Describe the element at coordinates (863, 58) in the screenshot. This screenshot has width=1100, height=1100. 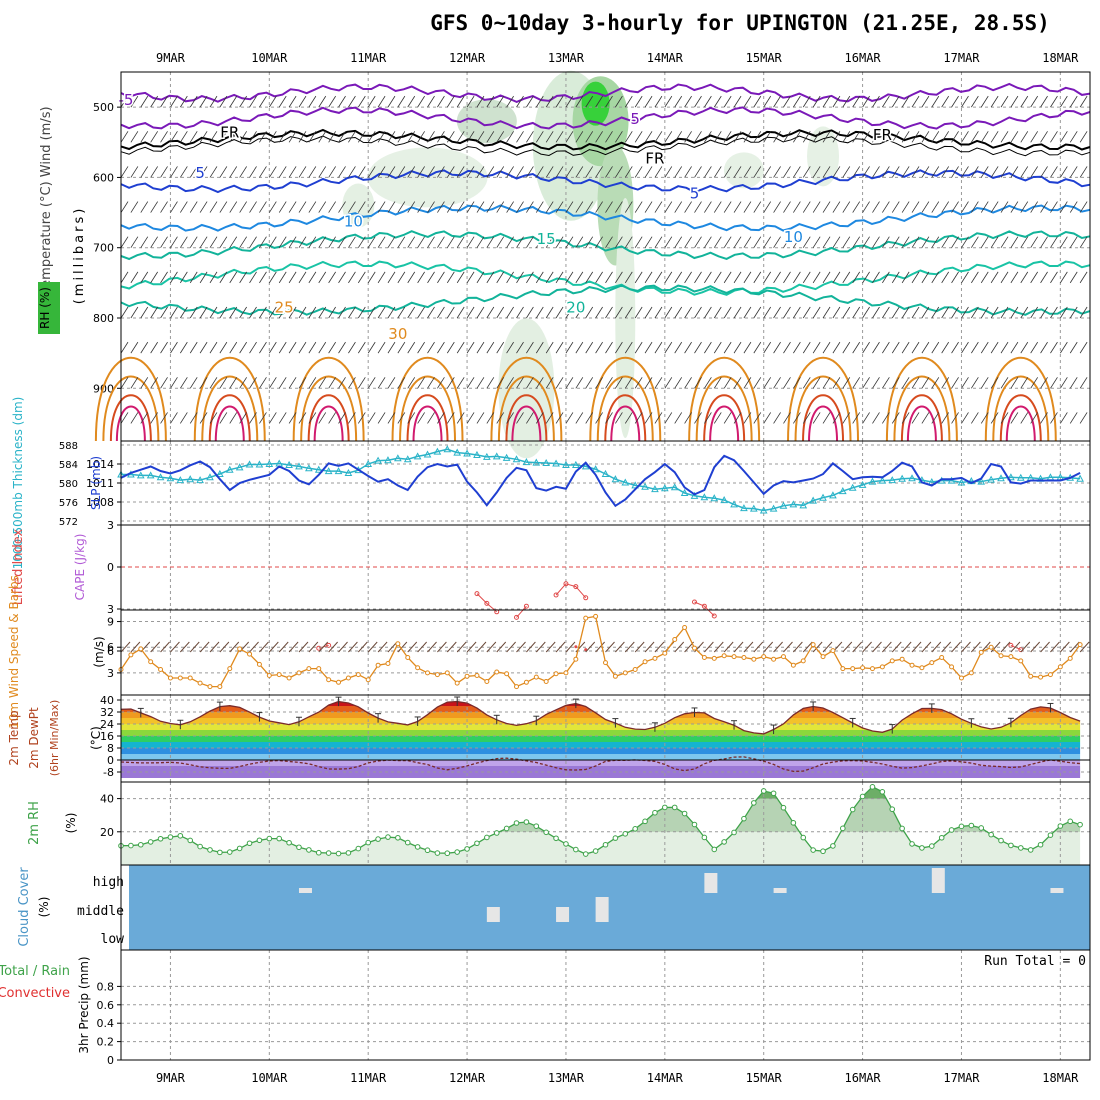
I see `date-label-16MAR: 16MAR` at that location.